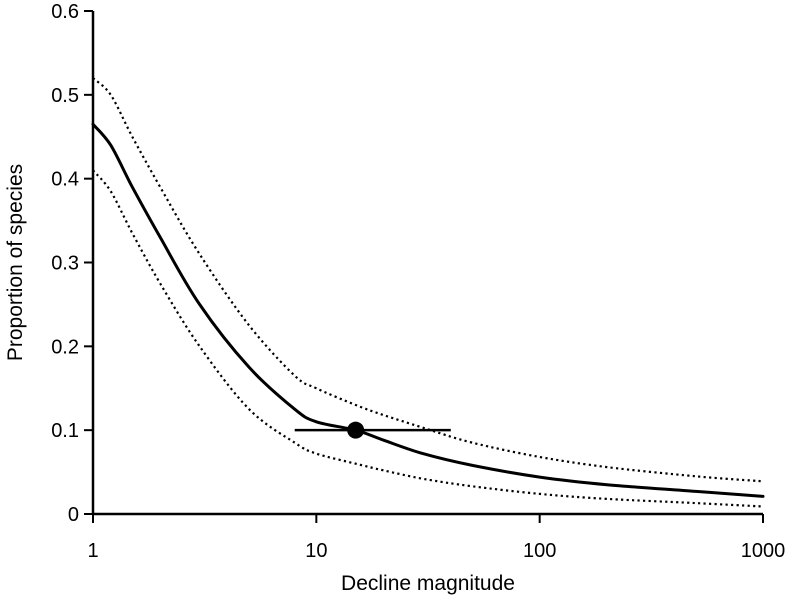 The image size is (793, 601). I want to click on y-tick-label: 0.2, so click(65, 347).